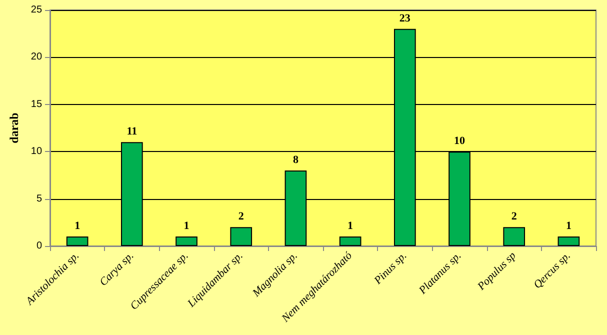  Describe the element at coordinates (36, 57) in the screenshot. I see `y-tick-label: 20` at that location.